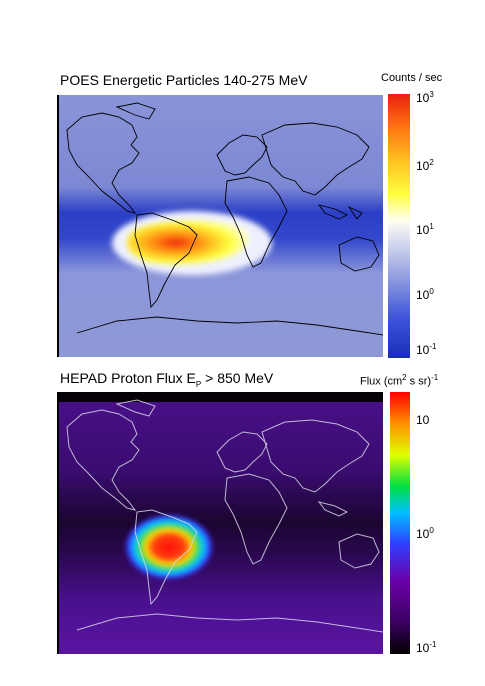 This screenshot has height=686, width=485. What do you see at coordinates (220, 397) in the screenshot?
I see `panel2-top-strip` at bounding box center [220, 397].